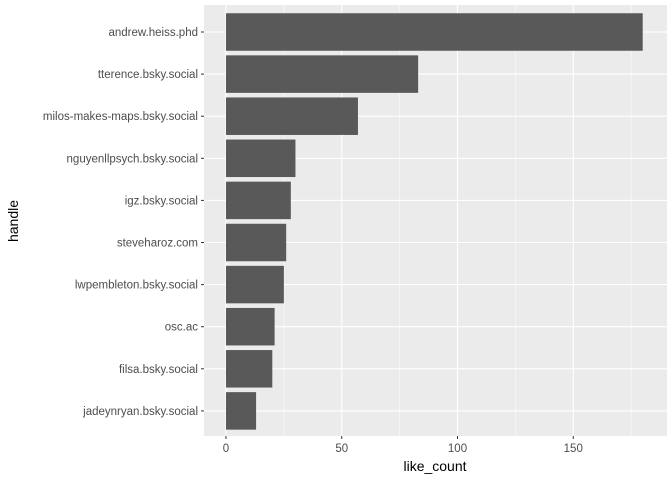 This screenshot has height=480, width=672. I want to click on x-tick-label: 0, so click(226, 449).